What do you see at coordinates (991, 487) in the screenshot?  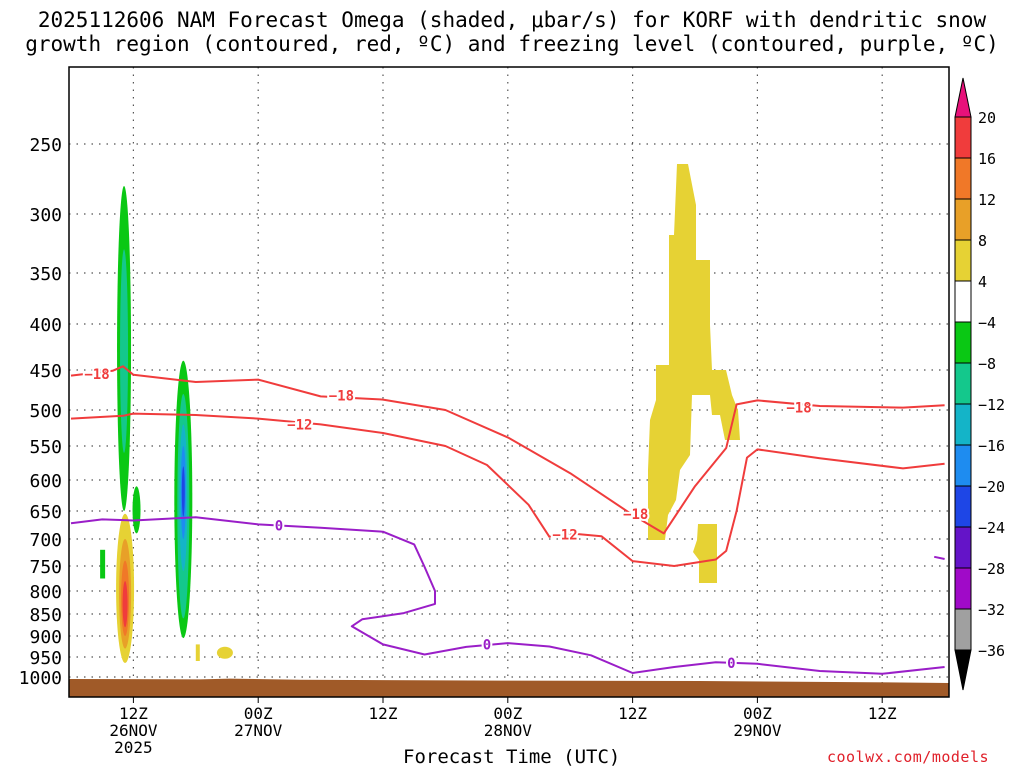 I see `colorbar-label: −20` at bounding box center [991, 487].